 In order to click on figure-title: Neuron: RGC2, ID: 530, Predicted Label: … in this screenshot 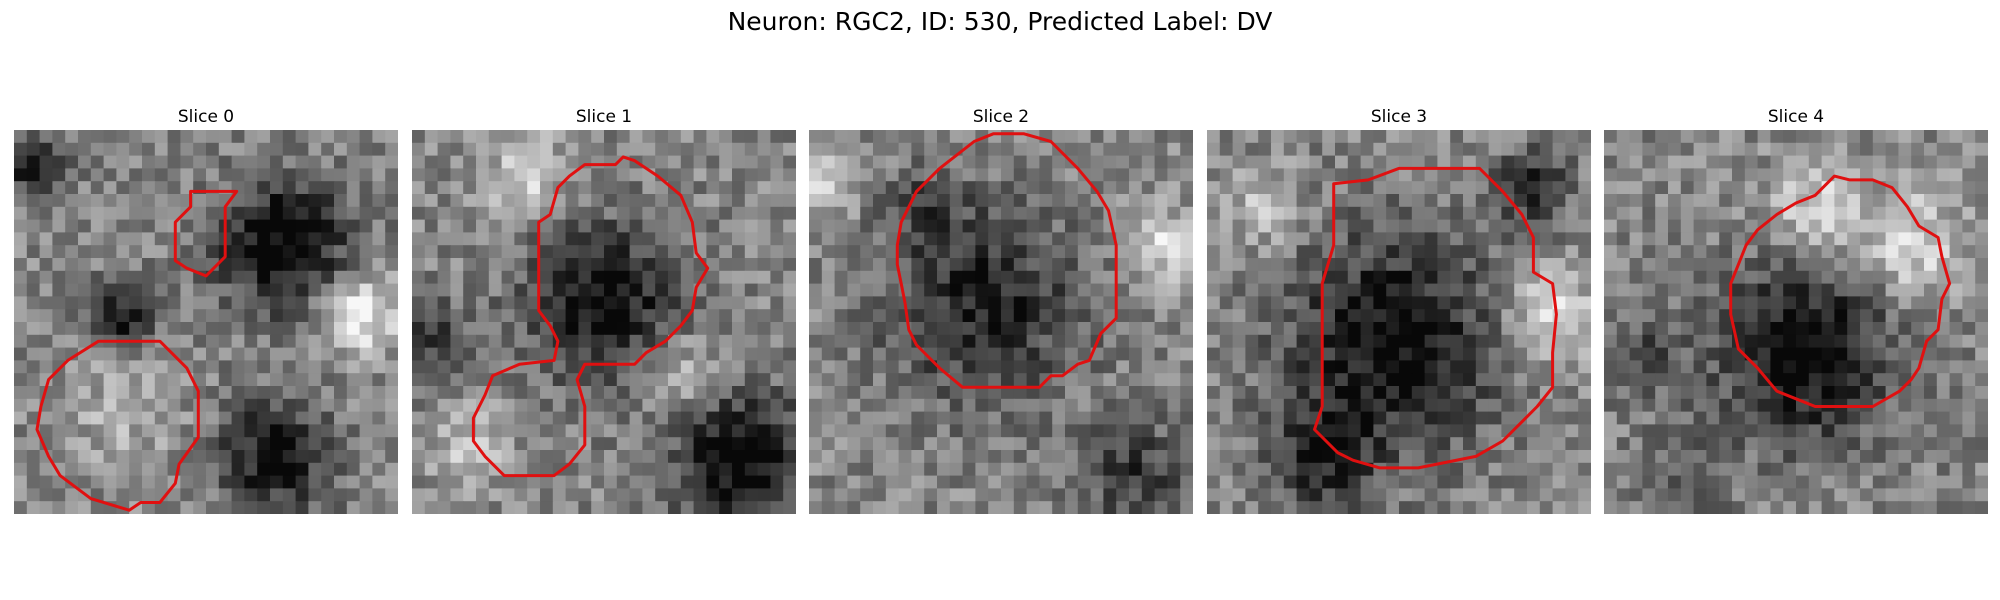, I will do `click(1000, 21)`.